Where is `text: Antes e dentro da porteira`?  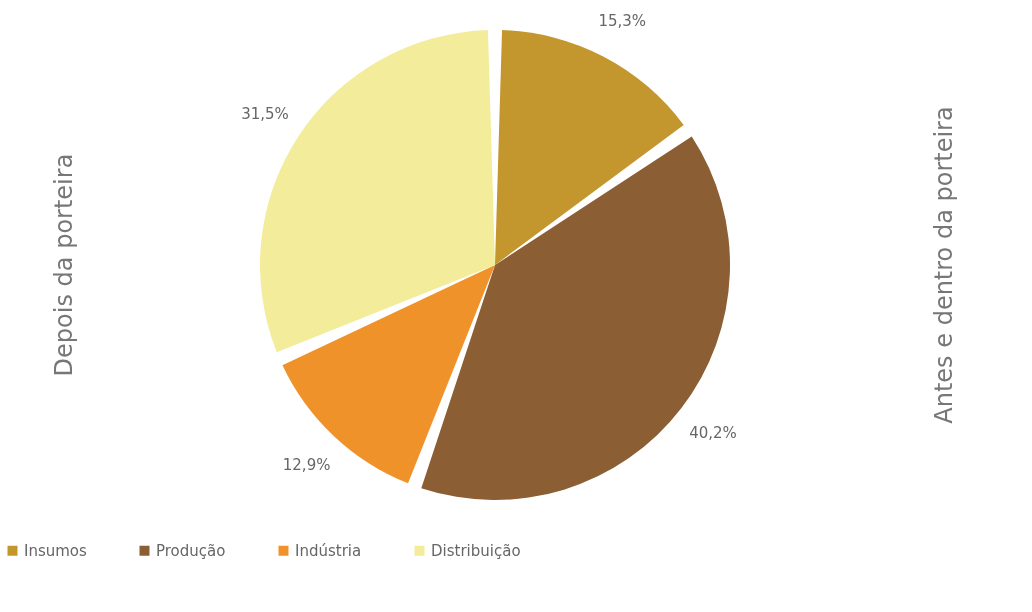
text: Antes e dentro da porteira is located at coordinates (944, 265).